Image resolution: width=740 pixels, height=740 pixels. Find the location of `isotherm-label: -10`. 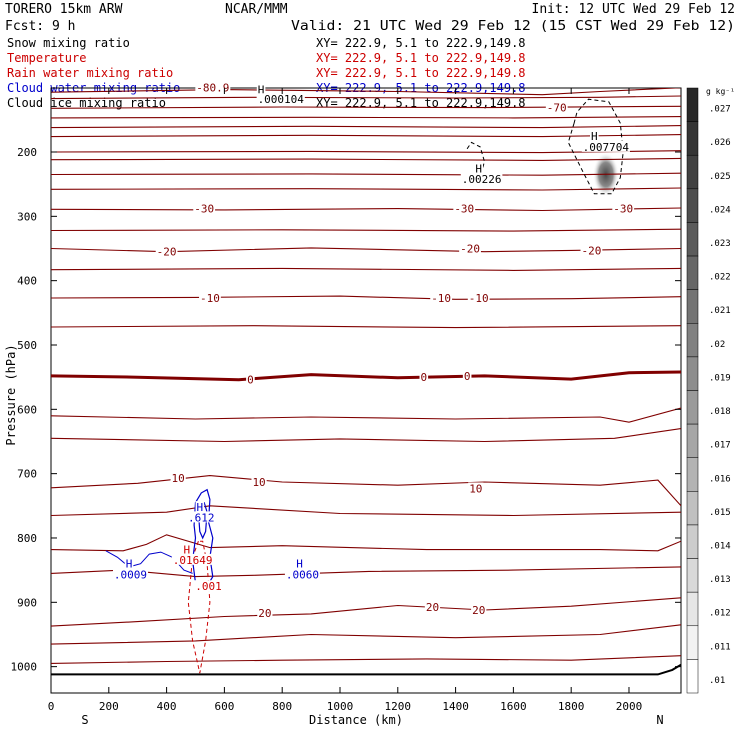

isotherm-label: -10 is located at coordinates (441, 298).